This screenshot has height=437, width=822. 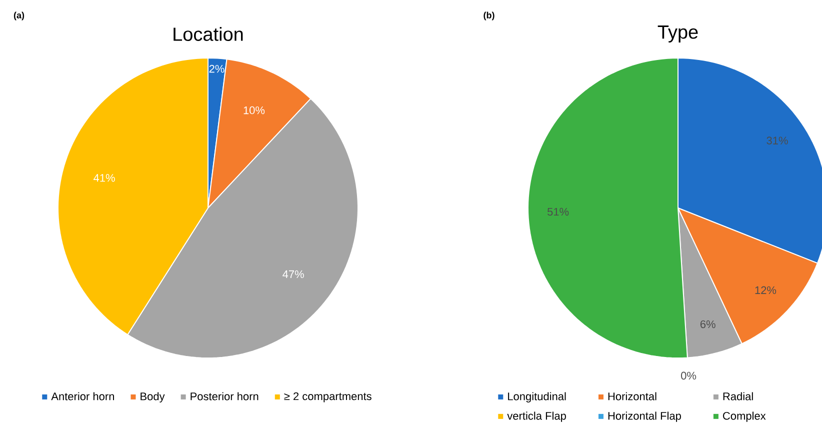 What do you see at coordinates (208, 34) in the screenshot?
I see `chart-title: Location` at bounding box center [208, 34].